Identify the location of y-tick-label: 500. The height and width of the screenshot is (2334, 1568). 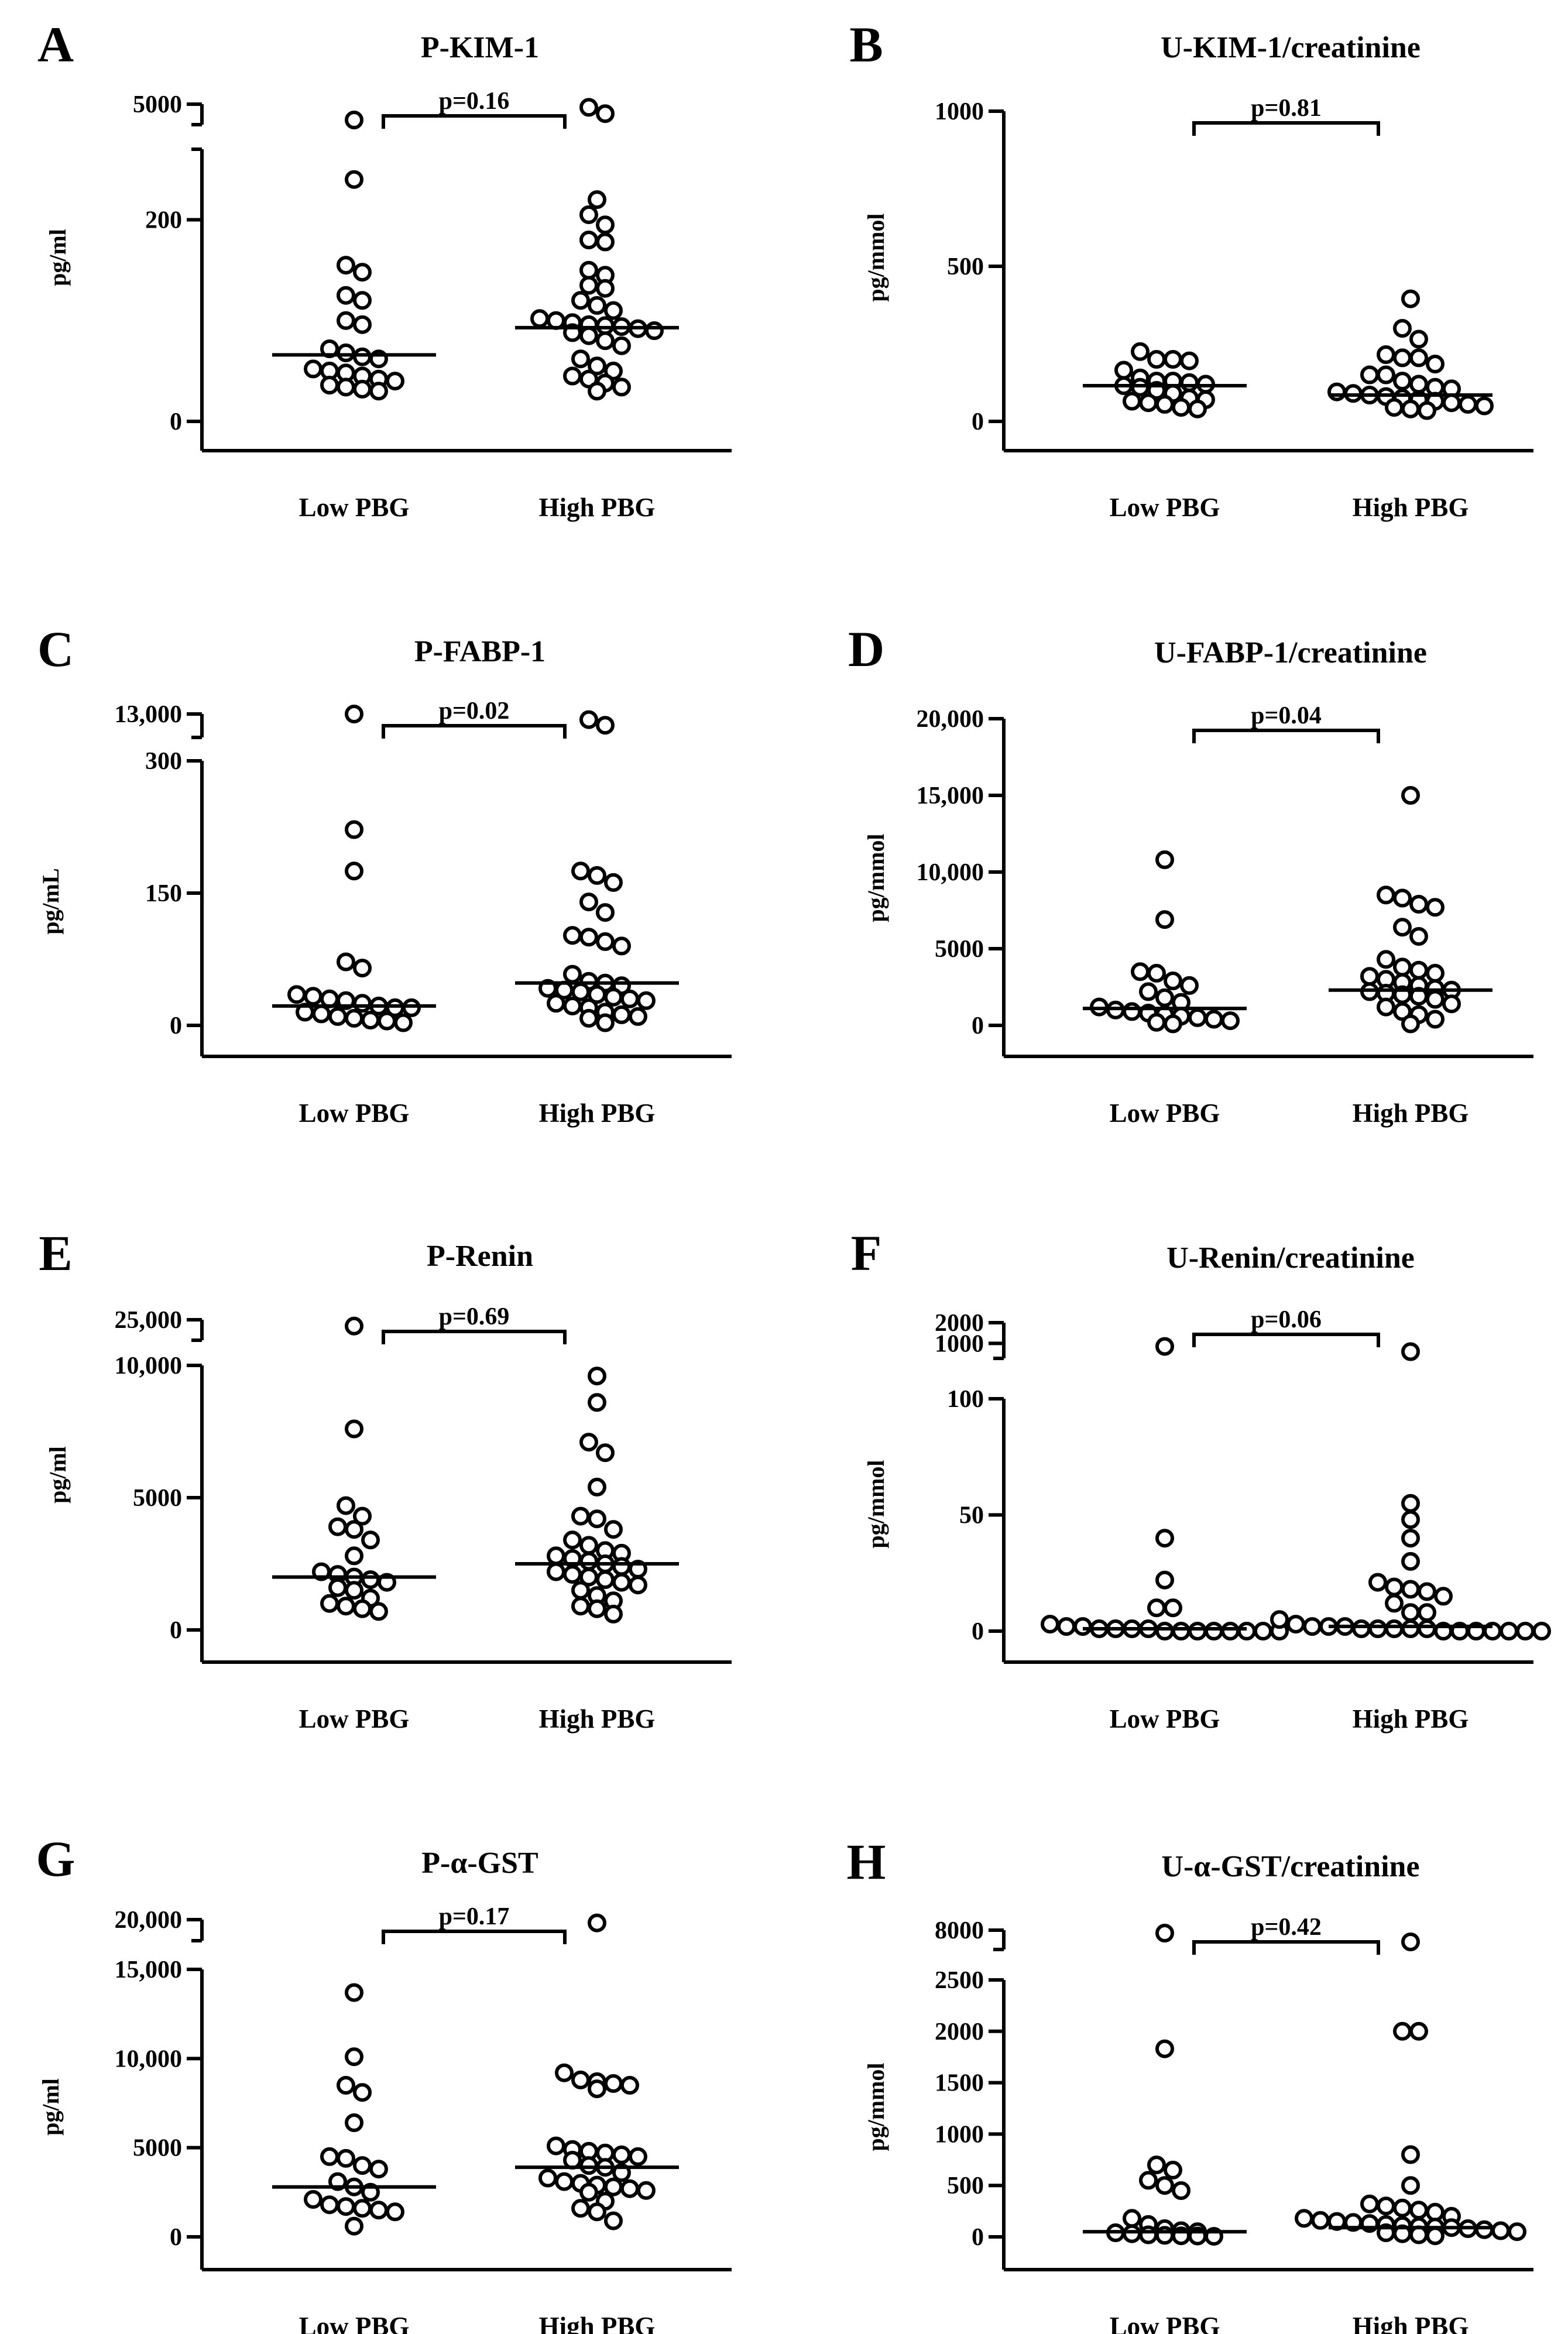
(966, 2186).